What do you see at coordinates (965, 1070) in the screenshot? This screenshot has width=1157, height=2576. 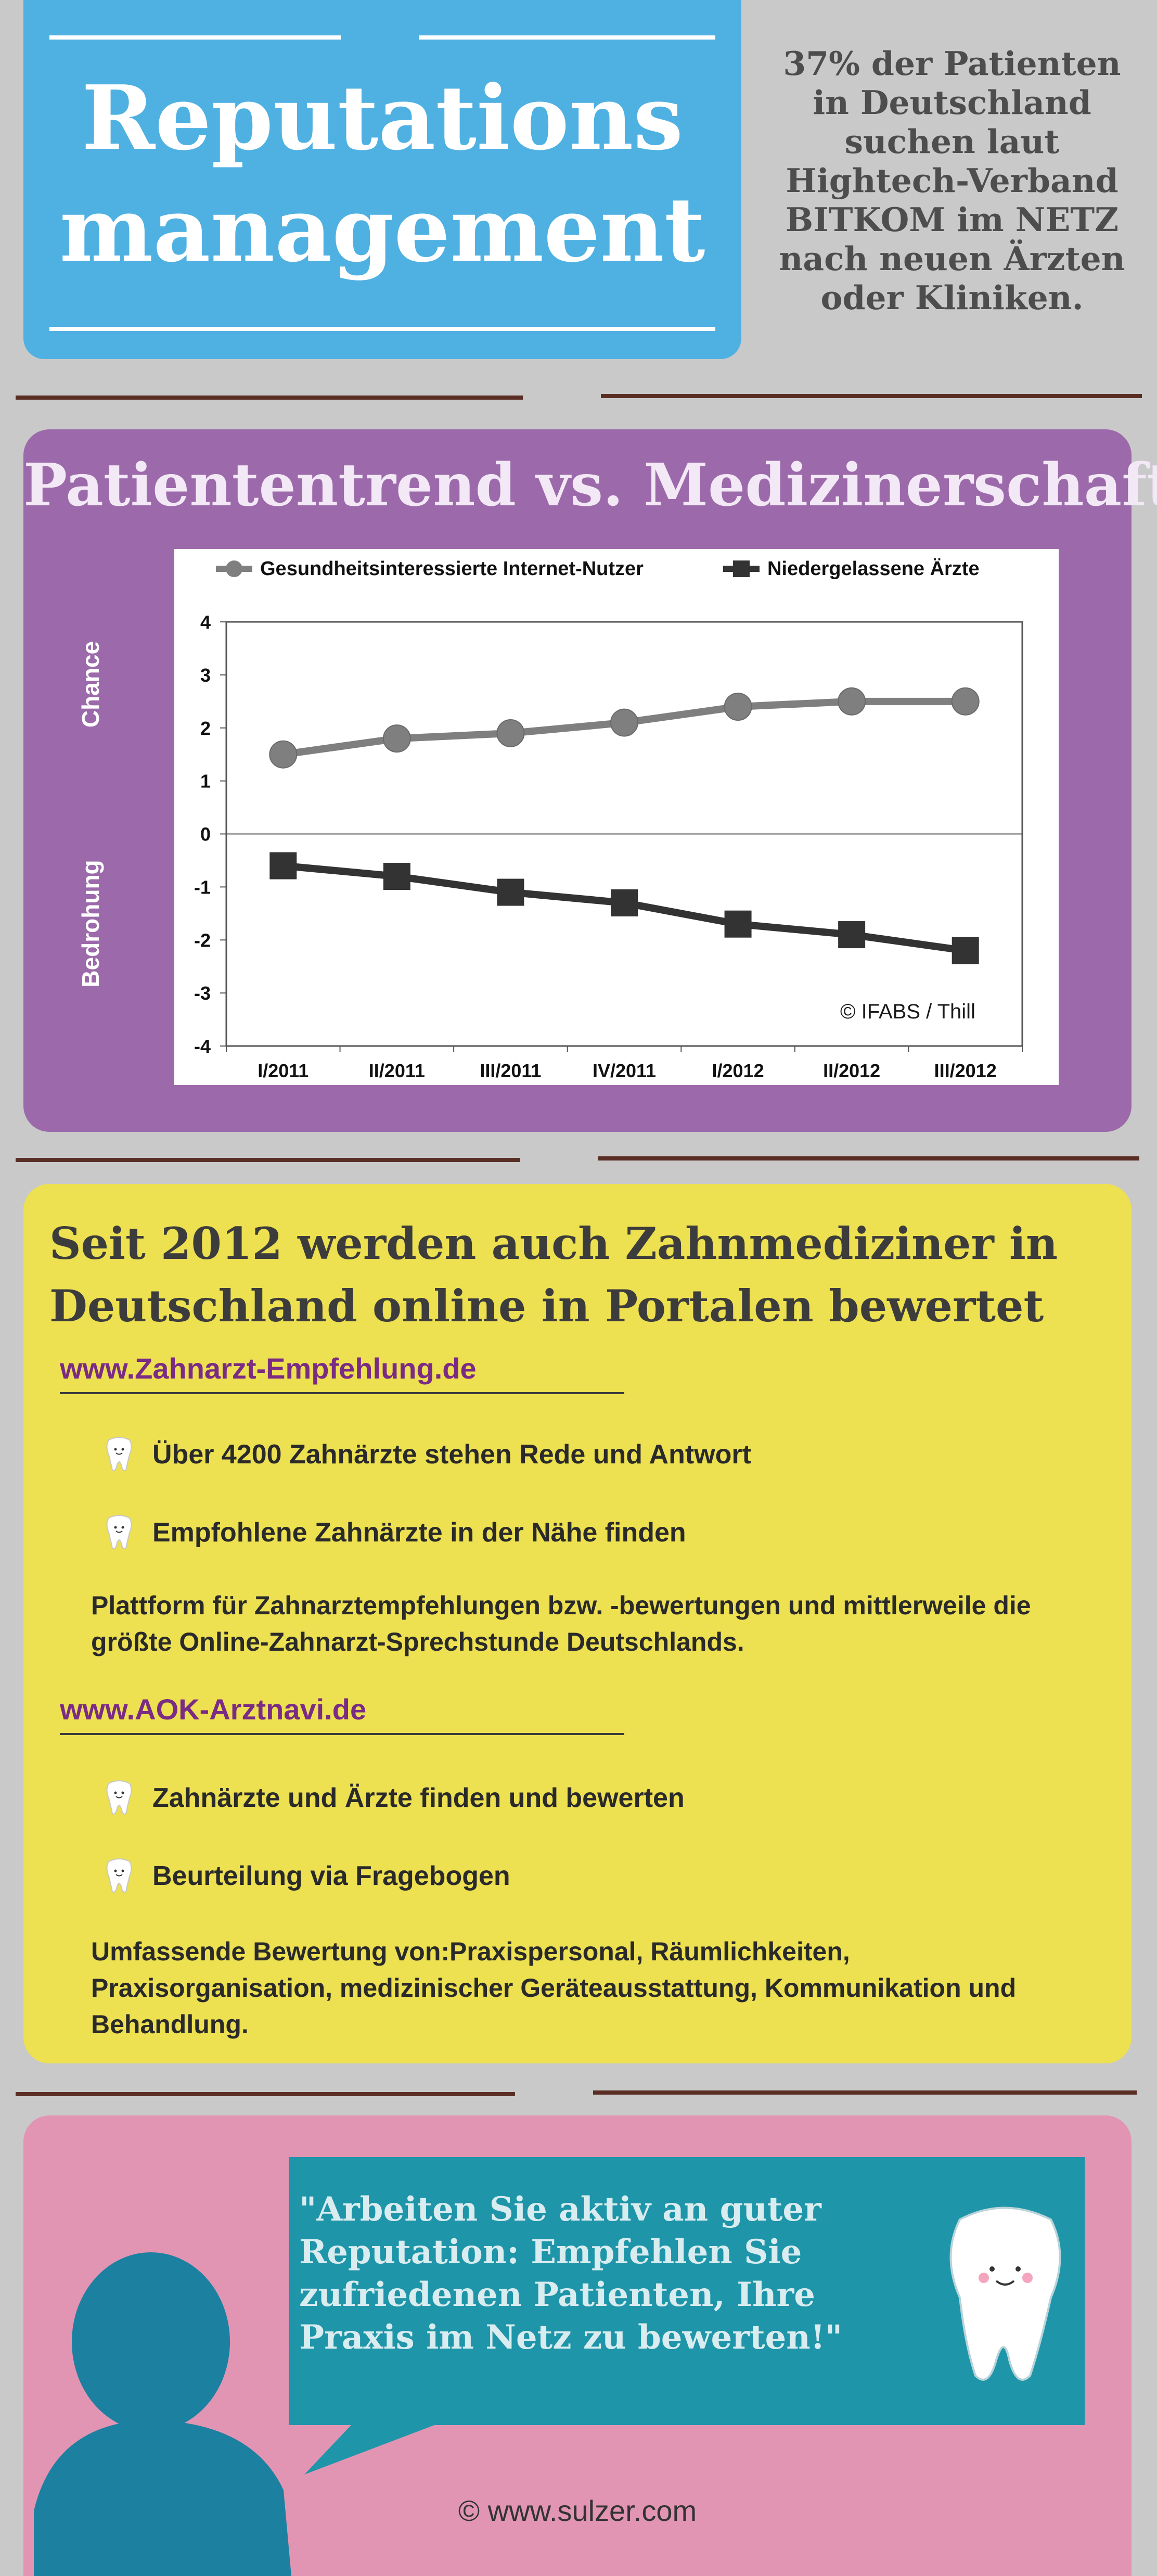 I see `x-tick-label: III/2012` at bounding box center [965, 1070].